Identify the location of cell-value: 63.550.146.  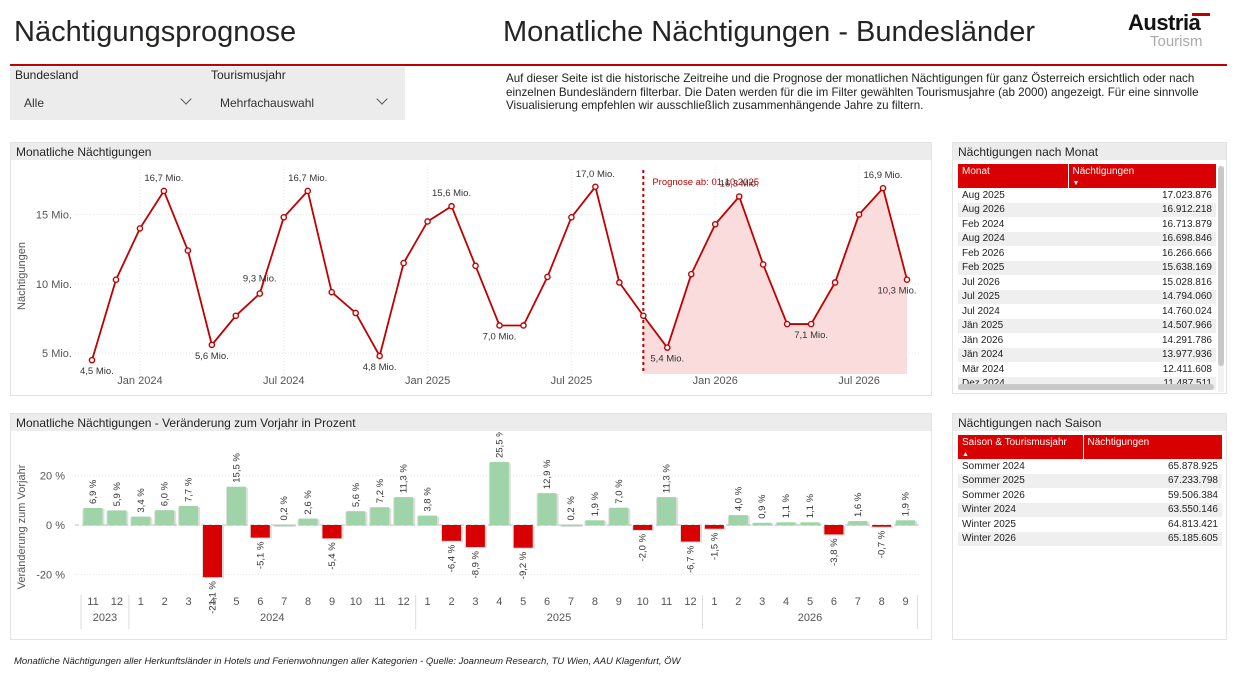
(1192, 510).